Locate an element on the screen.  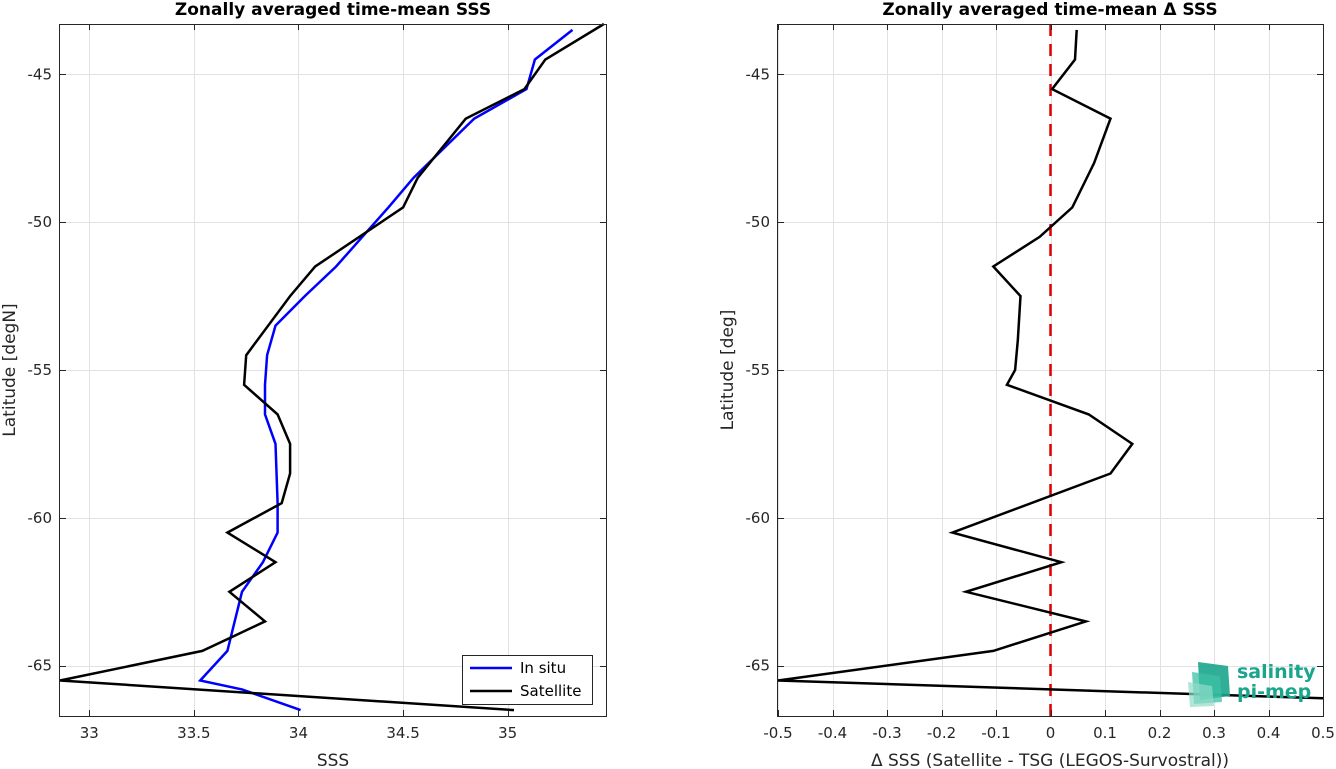
right-y-tick-label: -45 is located at coordinates (758, 74).